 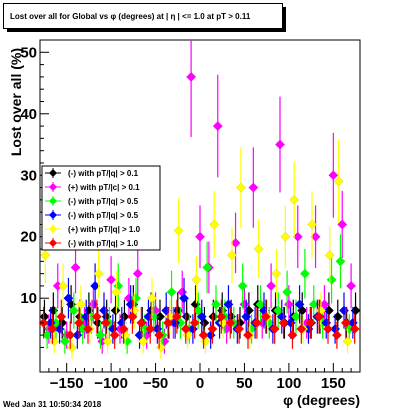 I want to click on x-tick-label: 100, so click(x=288, y=383).